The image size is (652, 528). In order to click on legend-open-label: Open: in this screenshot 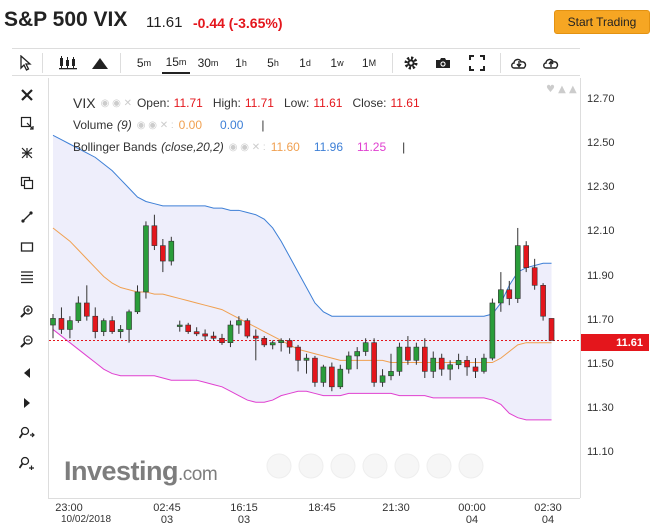, I will do `click(153, 103)`.